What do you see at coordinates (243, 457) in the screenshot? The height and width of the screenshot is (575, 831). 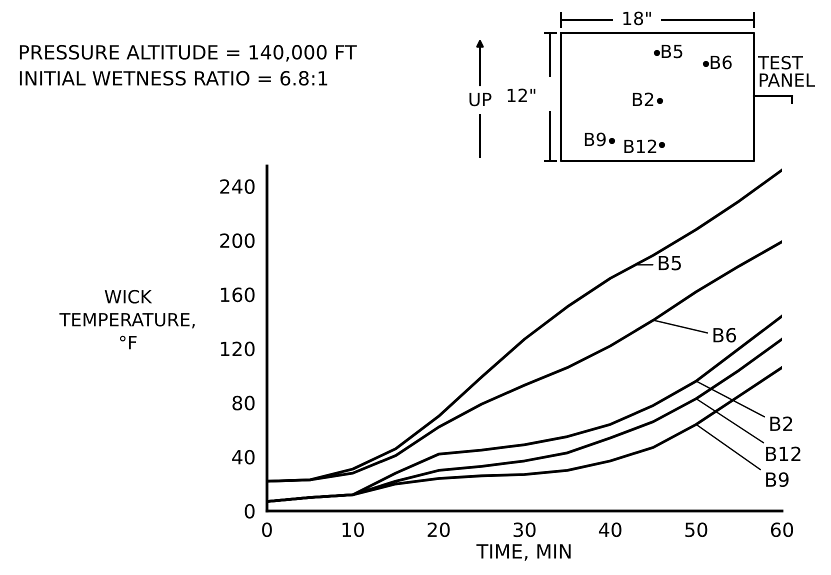 I see `y-tick-label: 40` at bounding box center [243, 457].